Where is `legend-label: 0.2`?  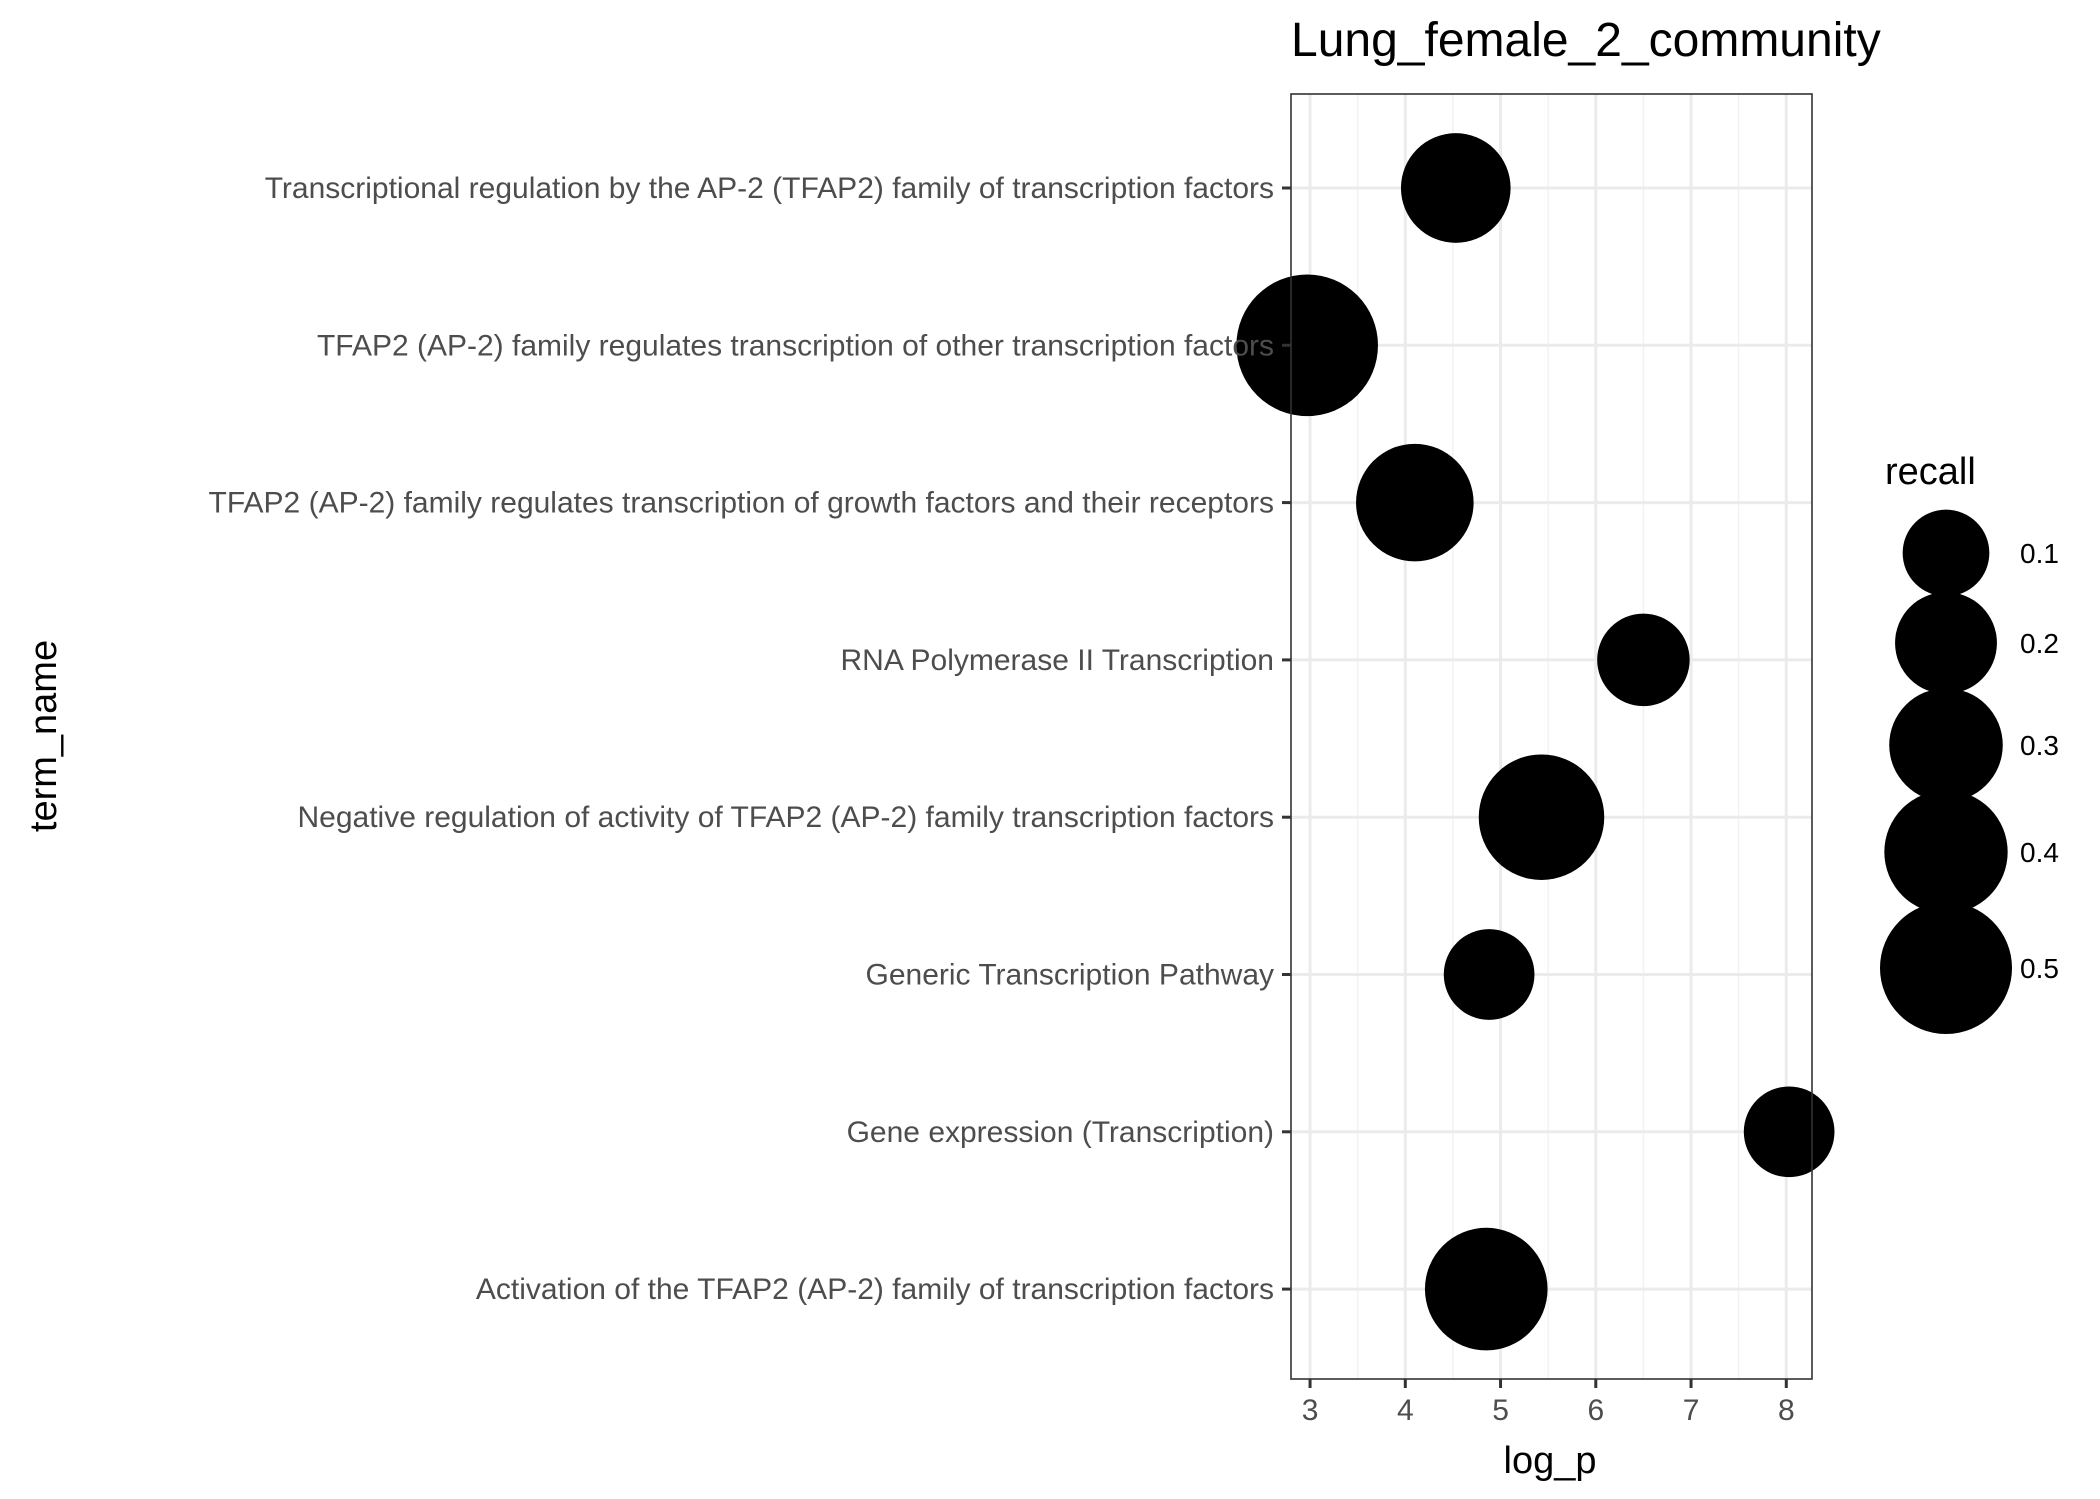
legend-label: 0.2 is located at coordinates (2039, 643).